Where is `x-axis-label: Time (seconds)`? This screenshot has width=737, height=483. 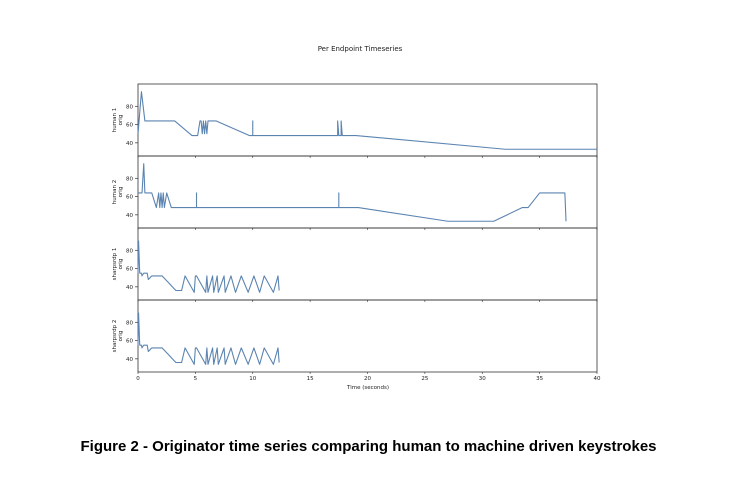
x-axis-label: Time (seconds) is located at coordinates (367, 388).